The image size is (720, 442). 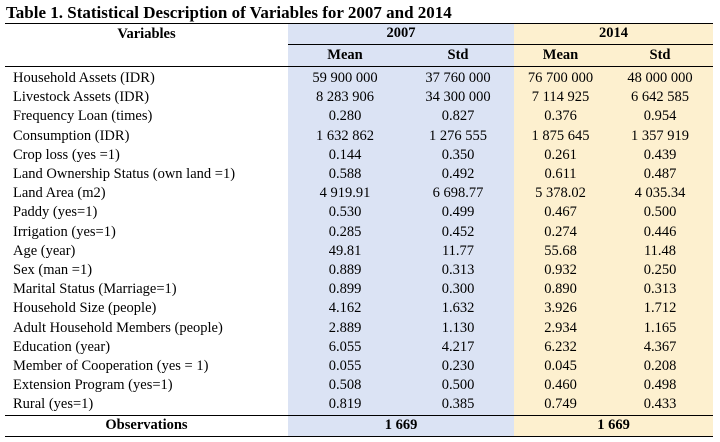 I want to click on variable-label: Member of Cooperation (yes = 1), so click(x=111, y=366).